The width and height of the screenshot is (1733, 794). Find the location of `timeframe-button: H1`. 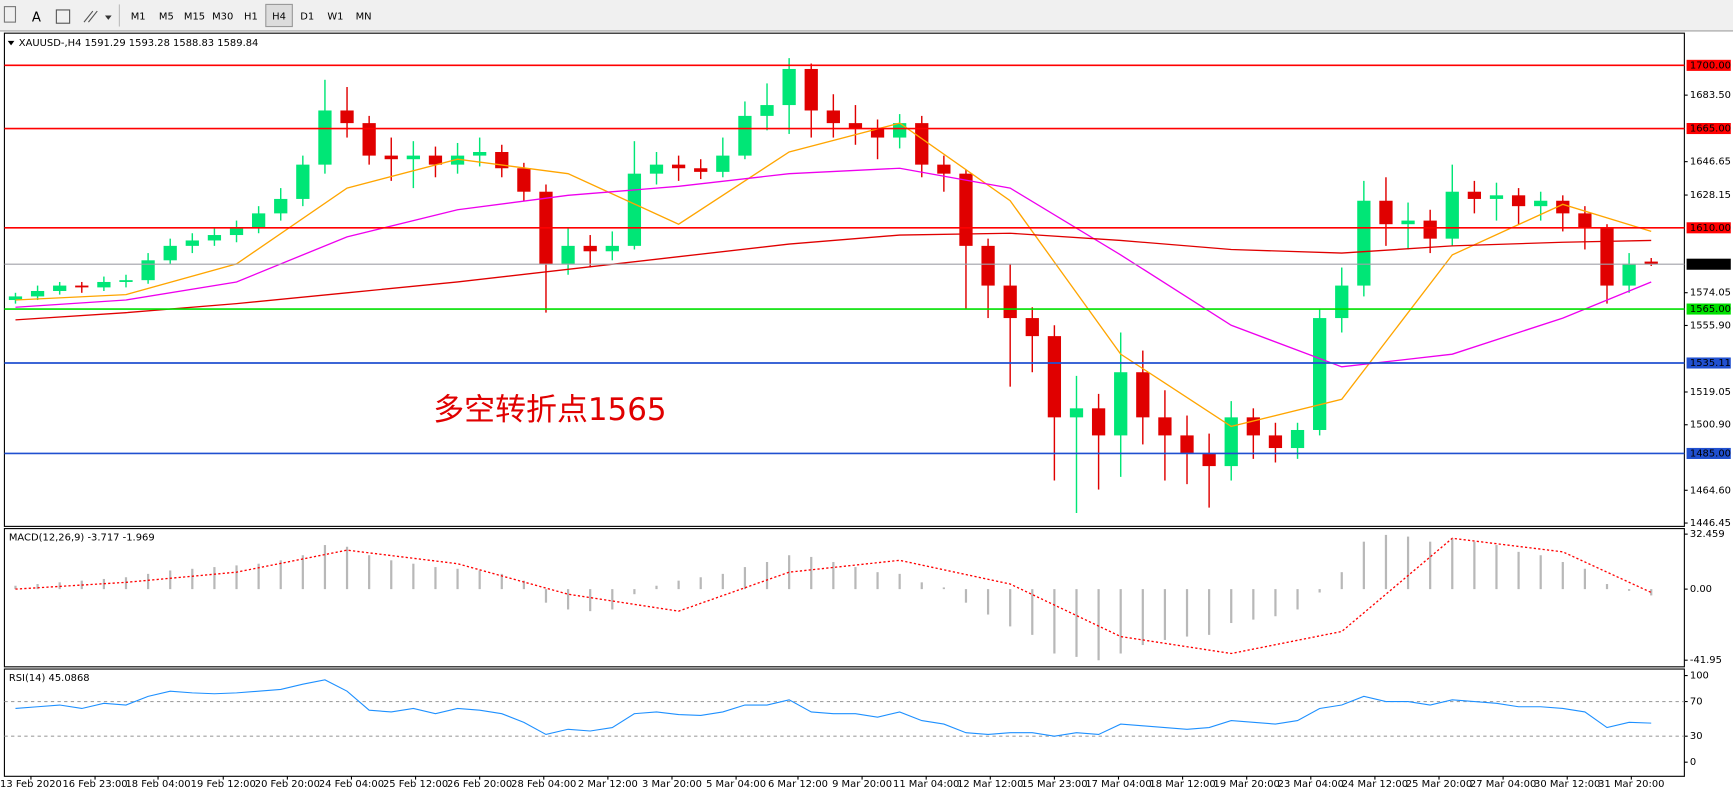

timeframe-button: H1 is located at coordinates (251, 17).